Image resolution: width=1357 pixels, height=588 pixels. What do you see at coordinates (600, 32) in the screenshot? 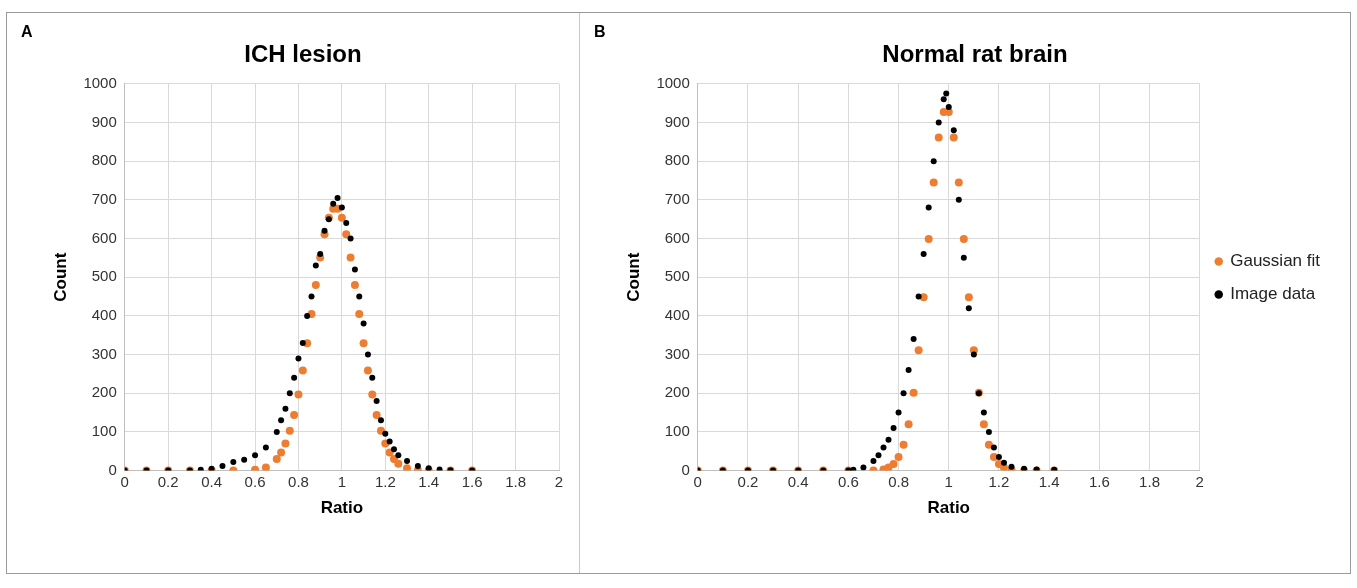
I see `text: B` at bounding box center [600, 32].